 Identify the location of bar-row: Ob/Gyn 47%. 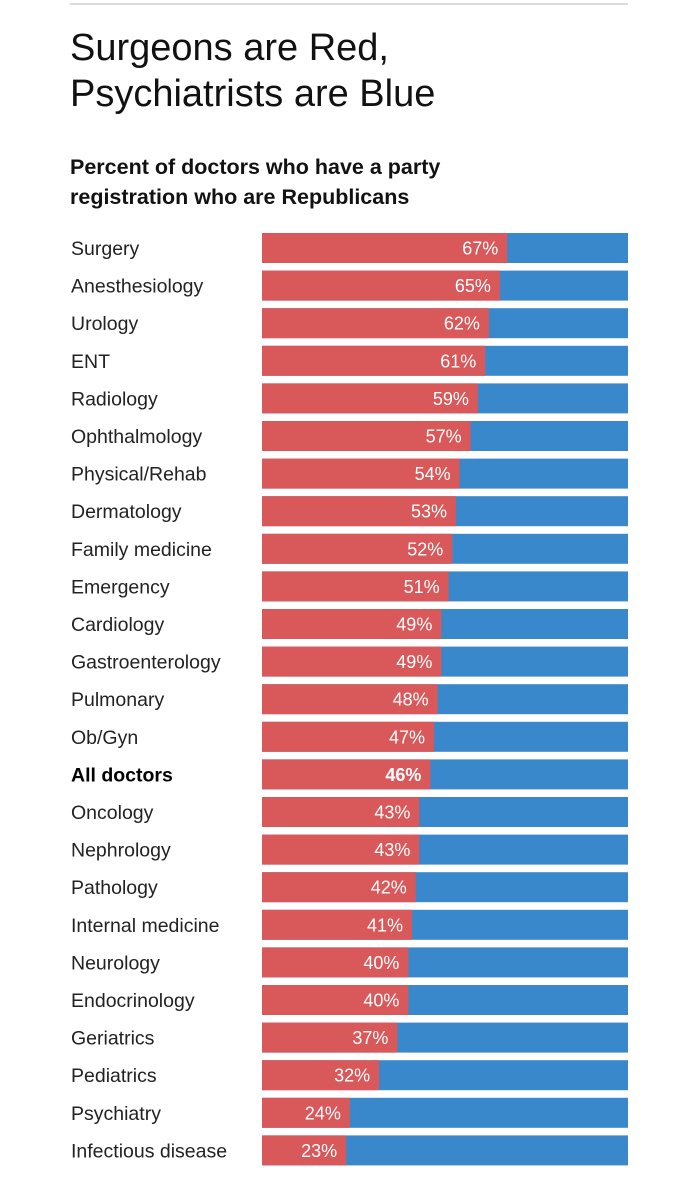
(349, 736).